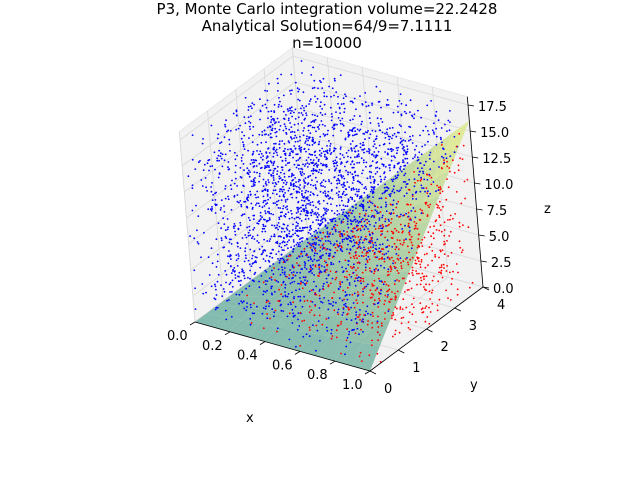  Describe the element at coordinates (401, 351) in the screenshot. I see `y-tick-mark` at that location.